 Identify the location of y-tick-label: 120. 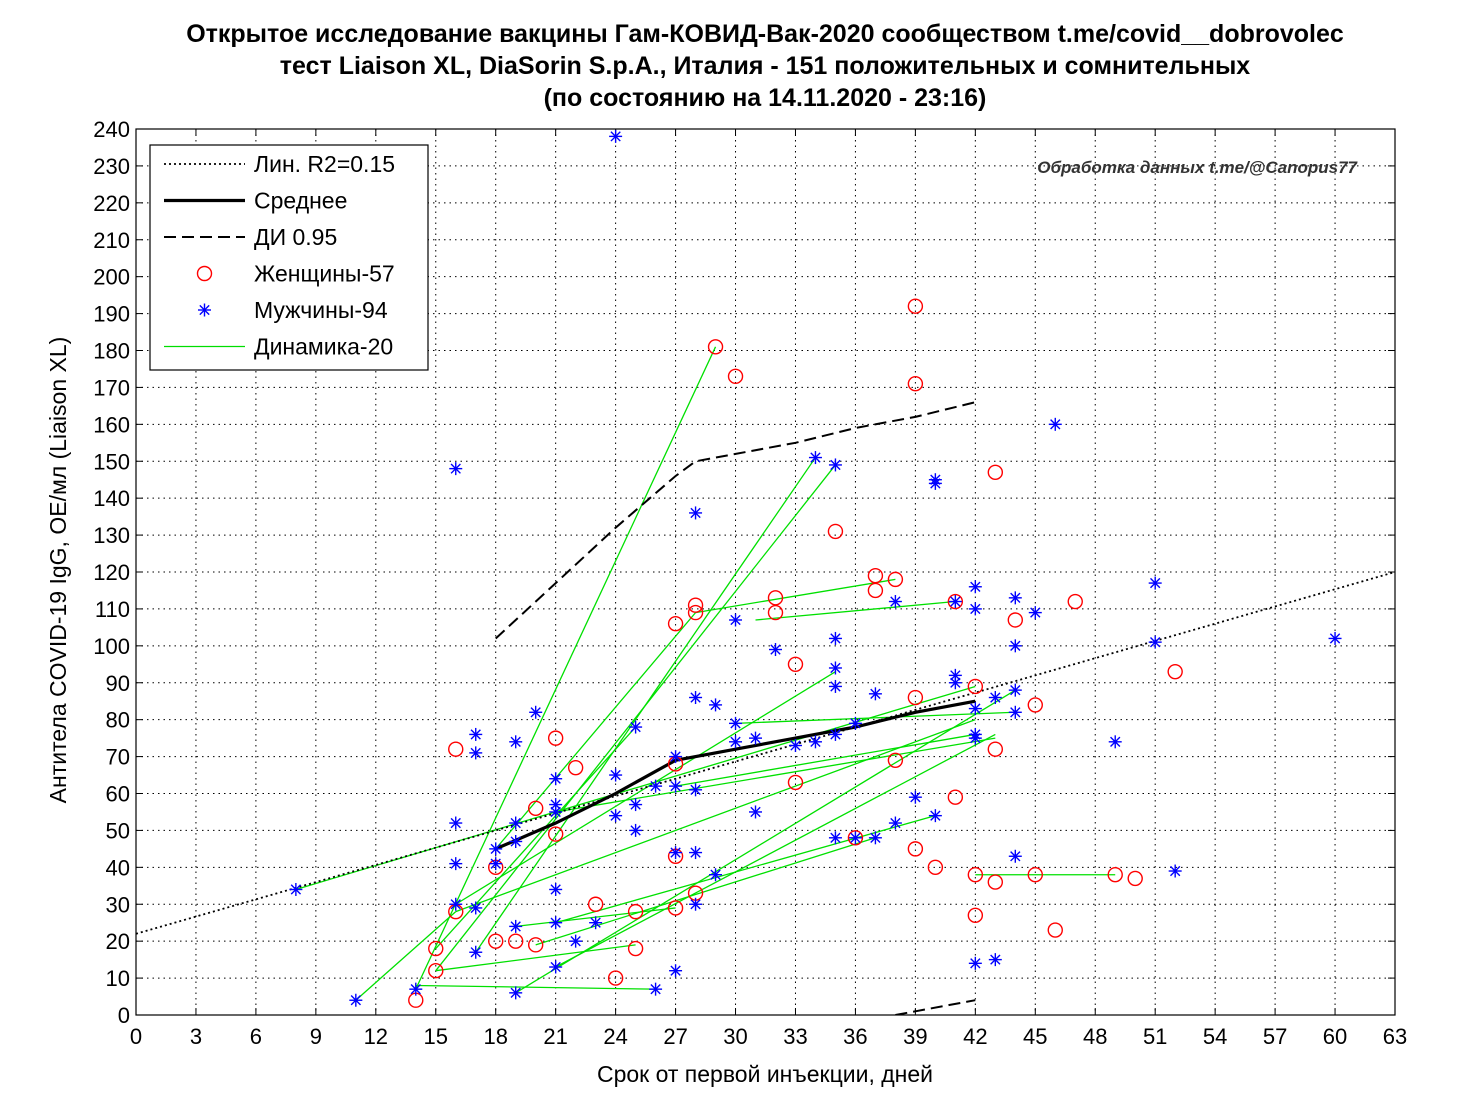
(111, 572).